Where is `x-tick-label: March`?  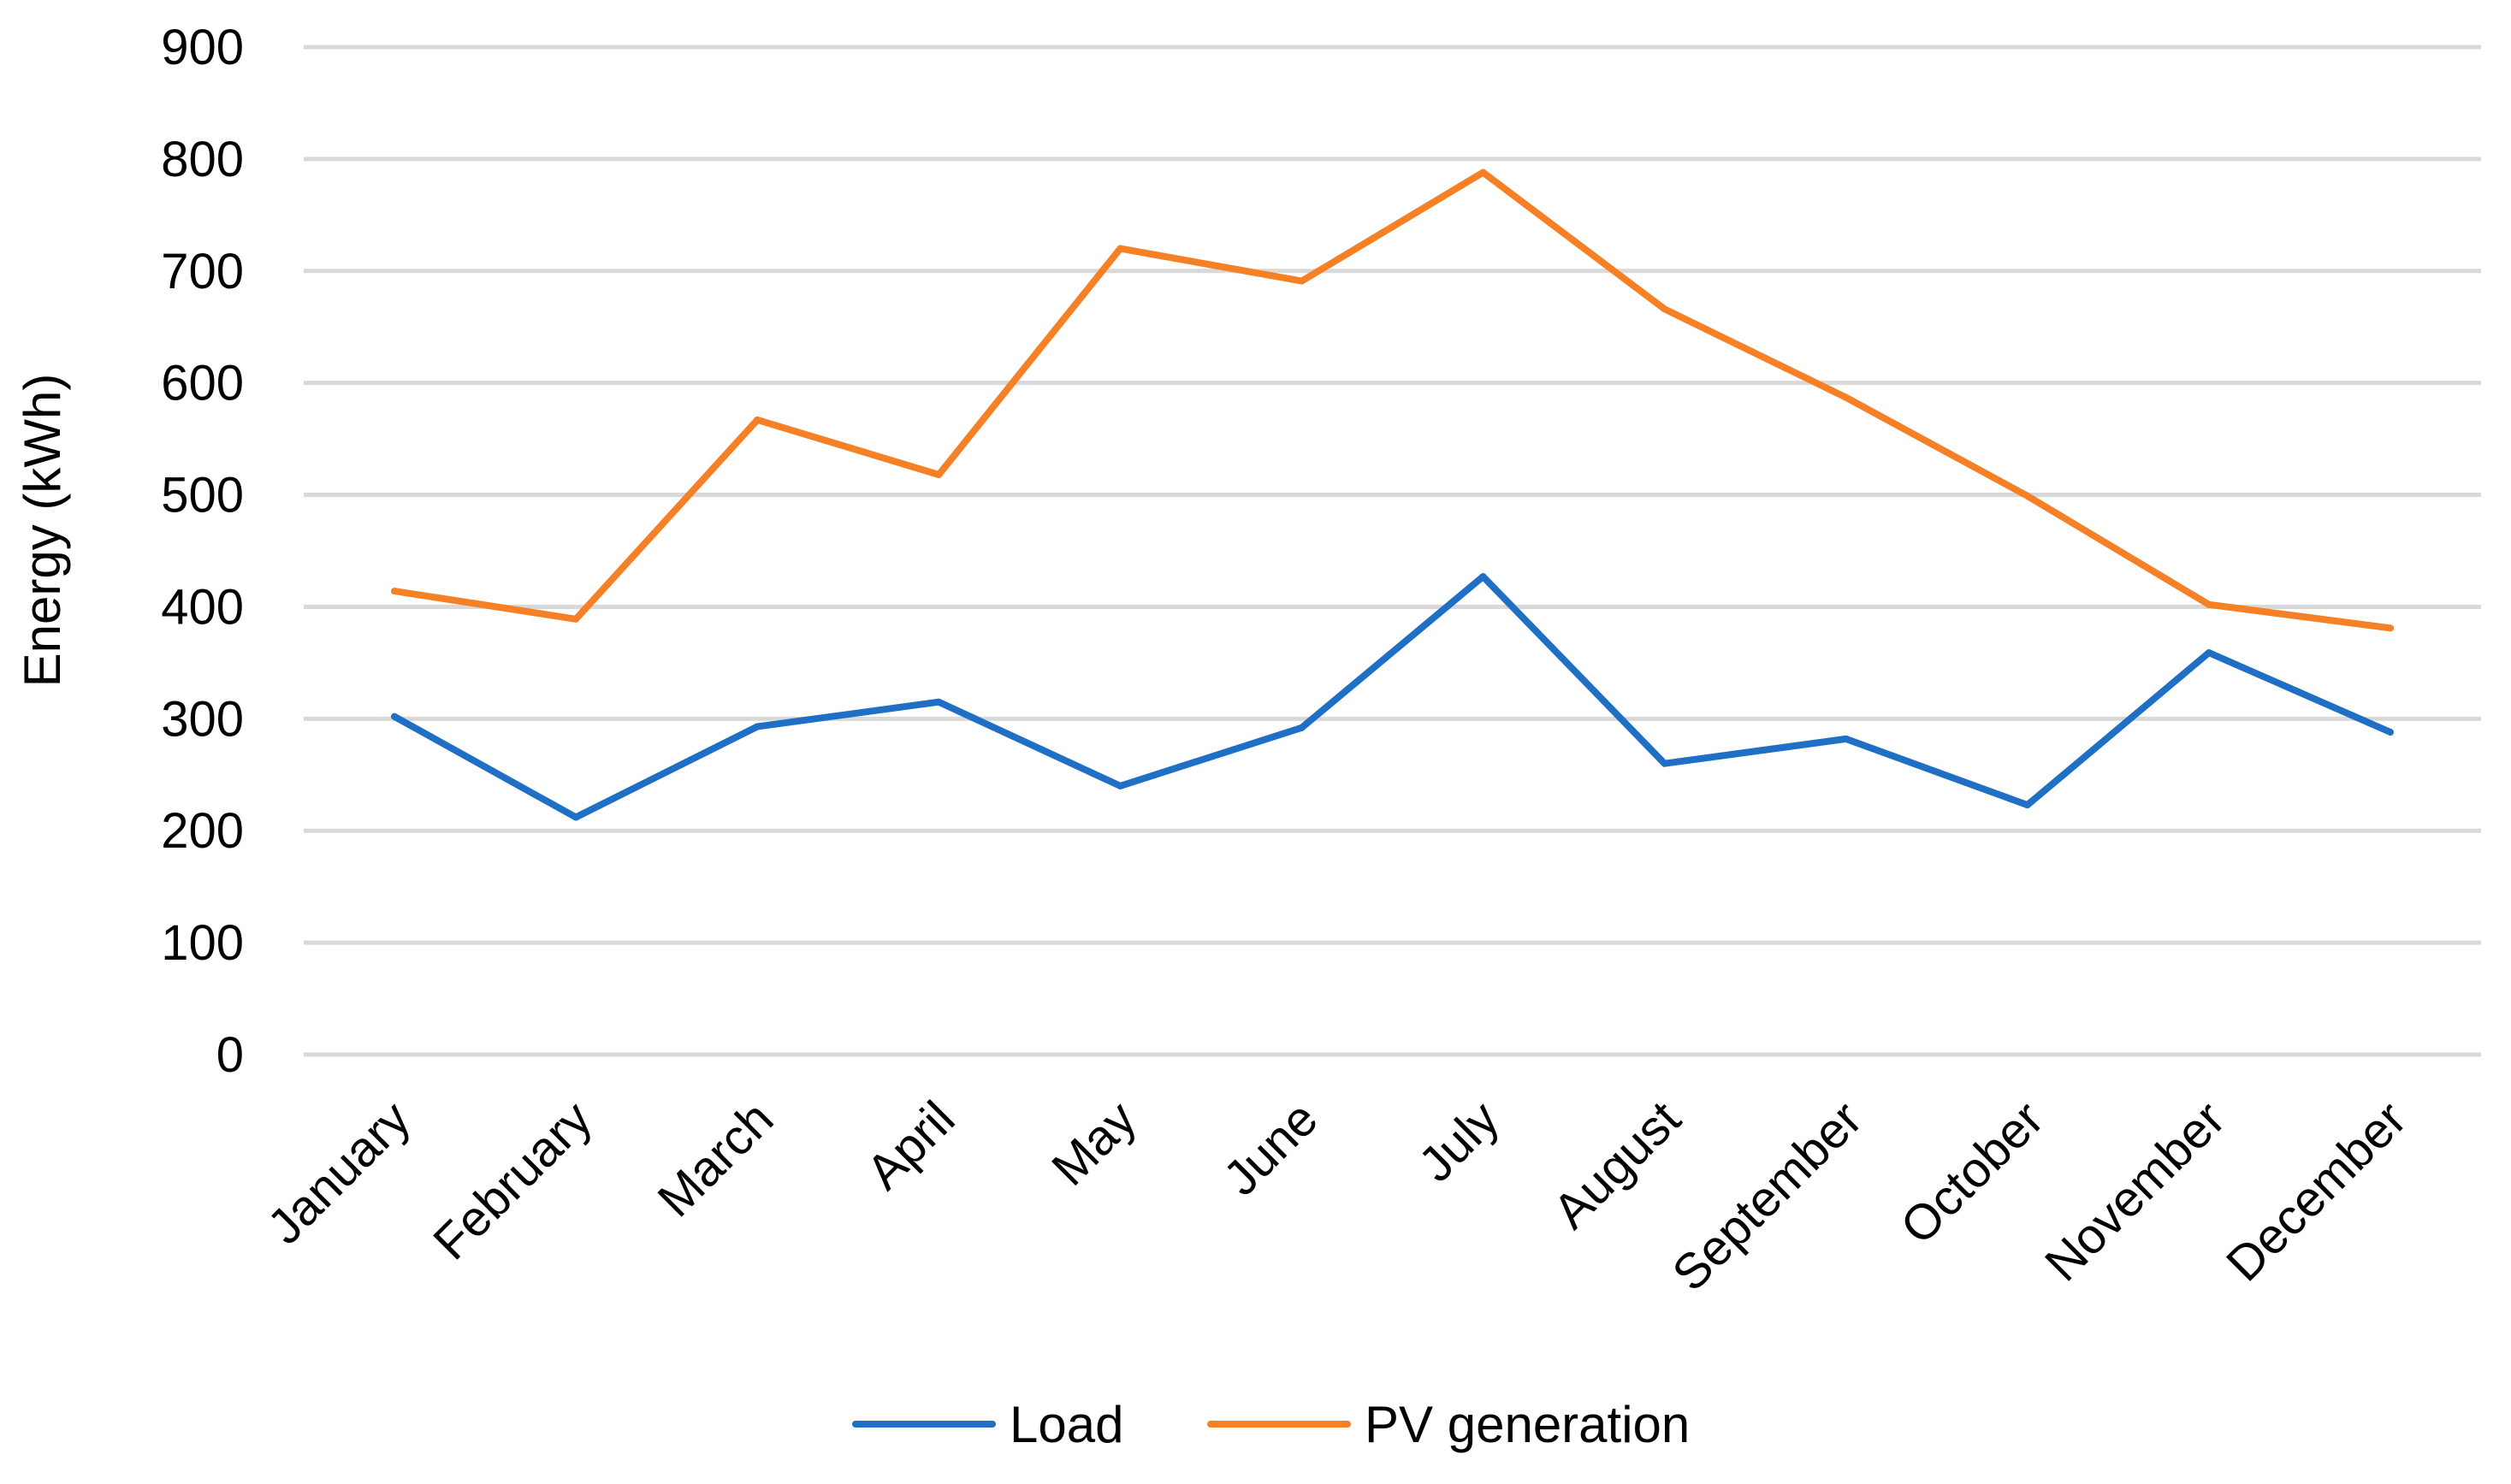
x-tick-label: March is located at coordinates (715, 1159).